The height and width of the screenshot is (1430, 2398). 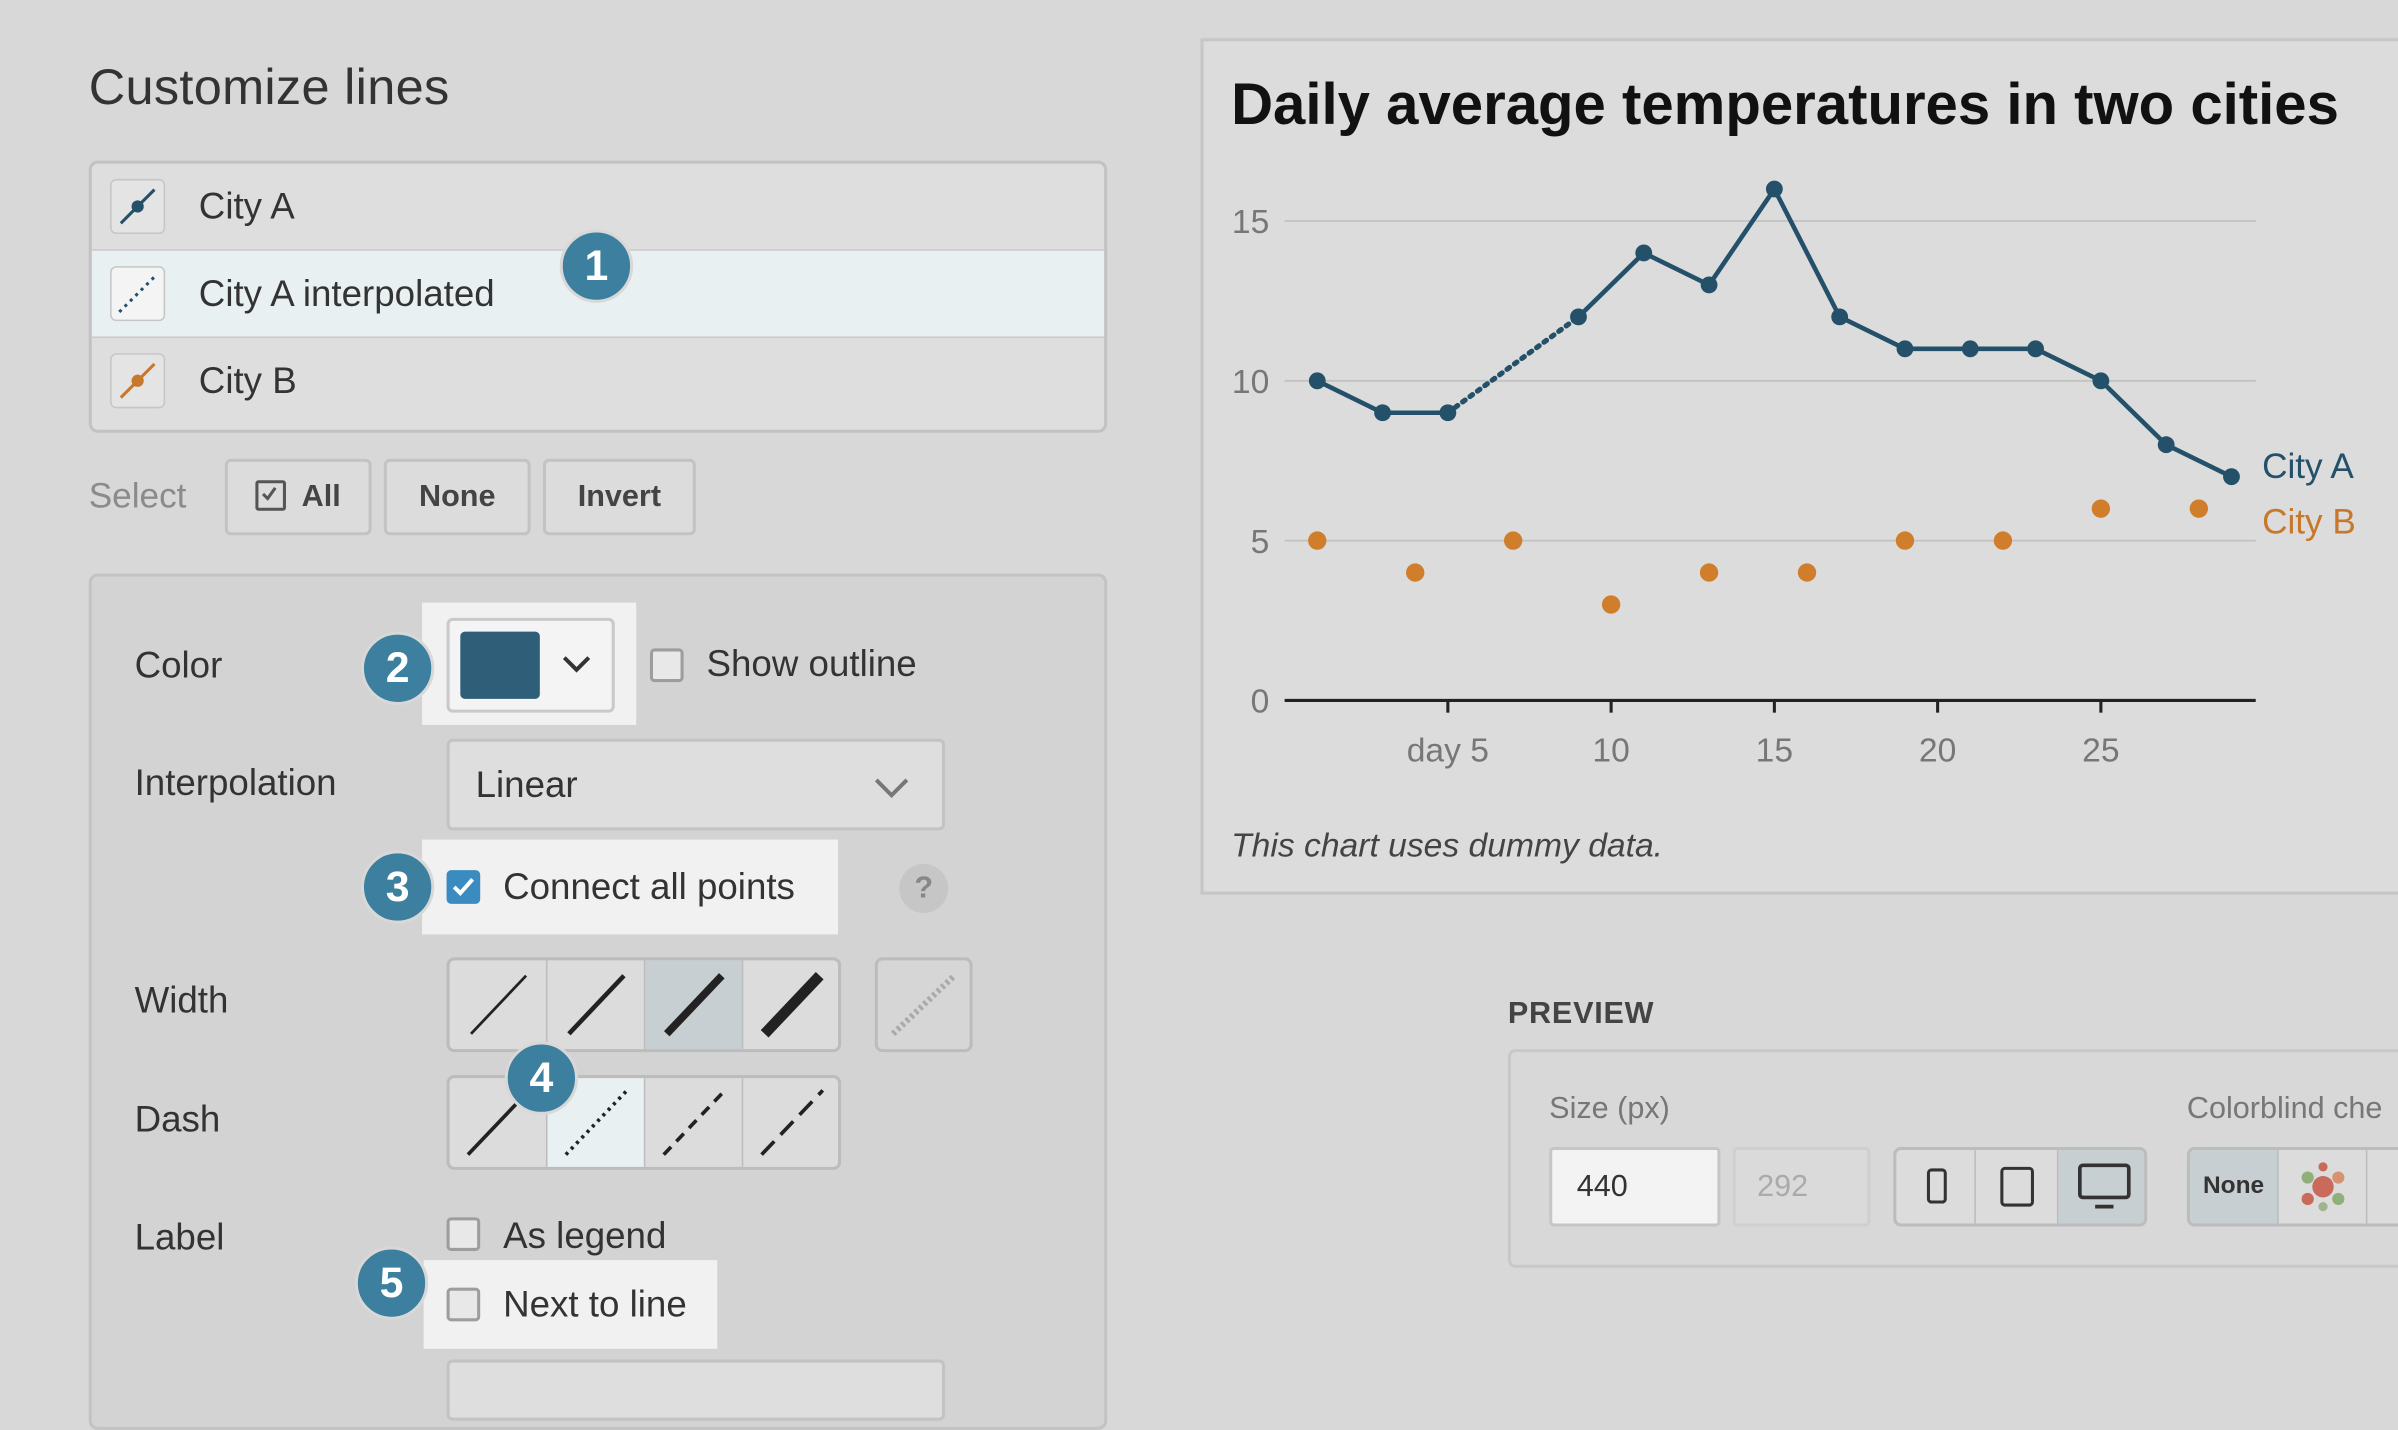 I want to click on connect-all-points-label: Connect all points, so click(x=649, y=888).